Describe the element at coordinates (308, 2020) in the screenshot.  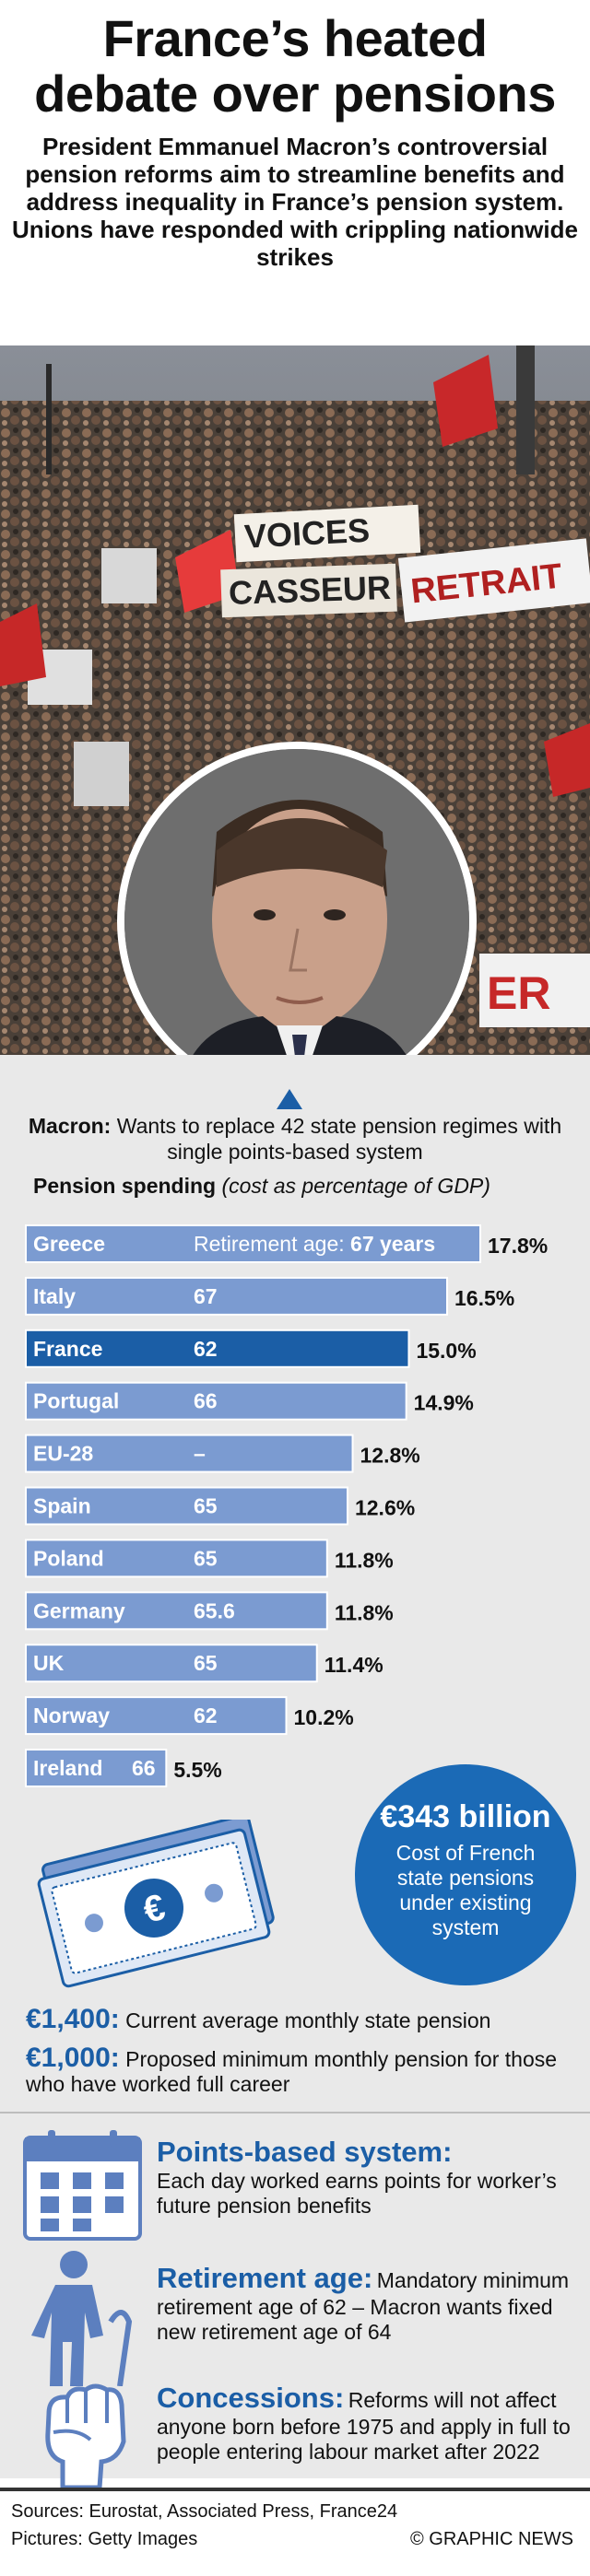
I see `fact-text: Current average monthly state pension` at that location.